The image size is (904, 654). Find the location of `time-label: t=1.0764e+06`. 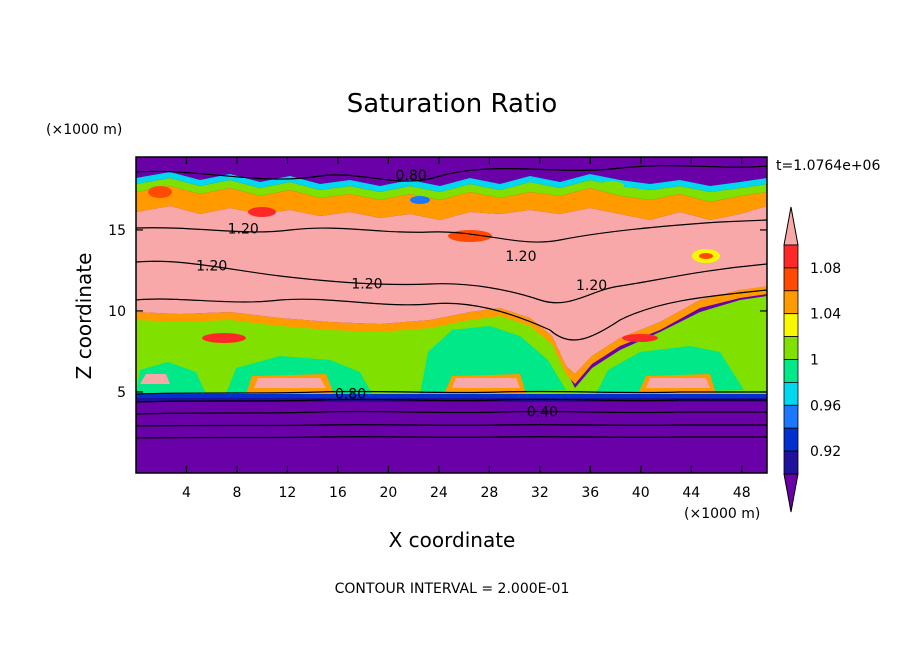

time-label: t=1.0764e+06 is located at coordinates (828, 166).